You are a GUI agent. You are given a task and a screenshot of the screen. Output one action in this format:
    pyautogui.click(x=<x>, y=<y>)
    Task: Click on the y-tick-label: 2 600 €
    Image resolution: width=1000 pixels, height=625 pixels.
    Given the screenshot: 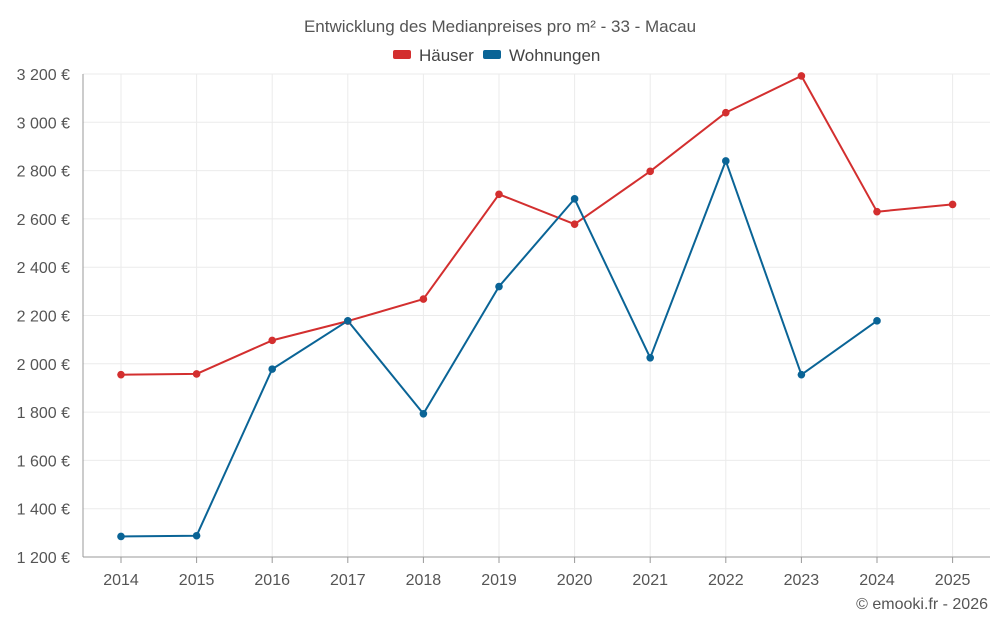 What is the action you would take?
    pyautogui.click(x=43, y=220)
    